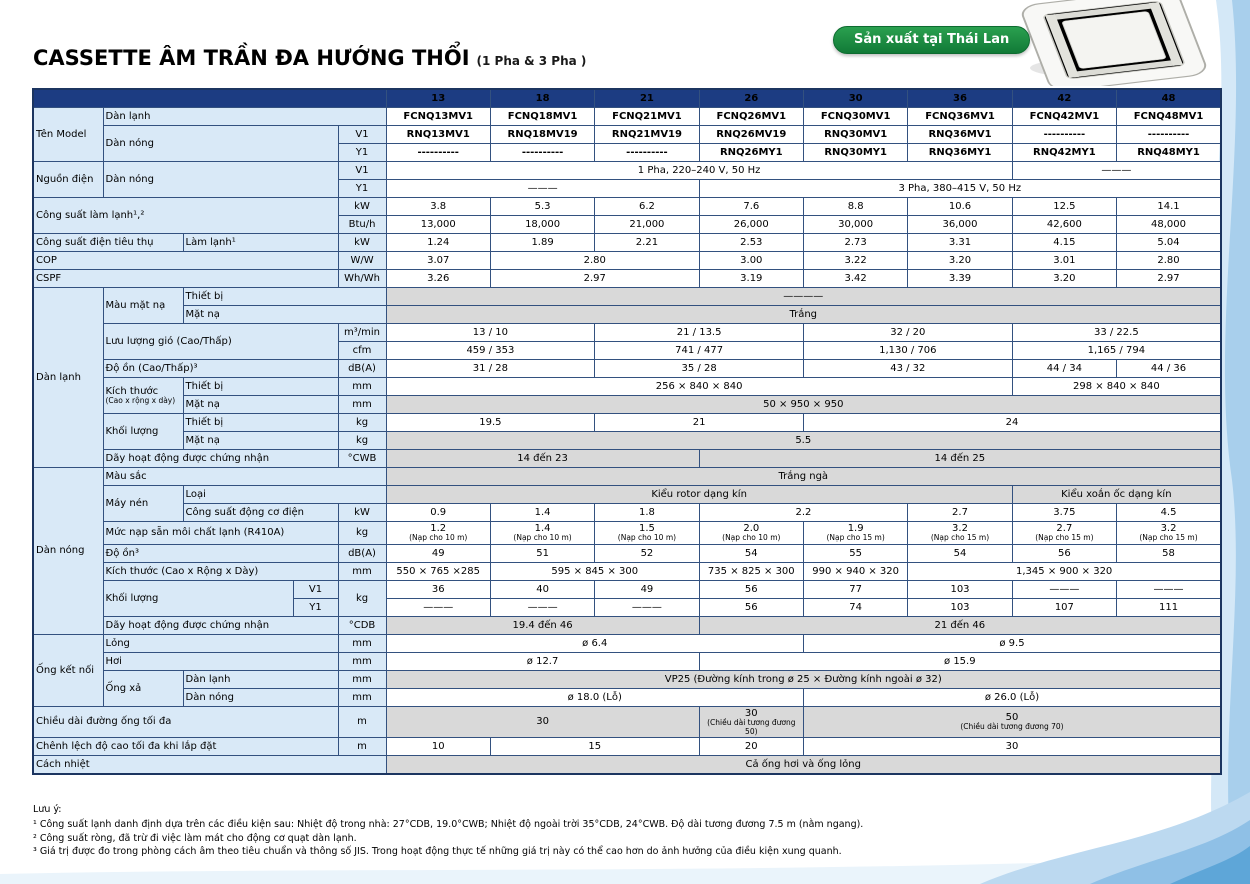 The height and width of the screenshot is (884, 1250). I want to click on value-cell: 35 / 28, so click(699, 368).